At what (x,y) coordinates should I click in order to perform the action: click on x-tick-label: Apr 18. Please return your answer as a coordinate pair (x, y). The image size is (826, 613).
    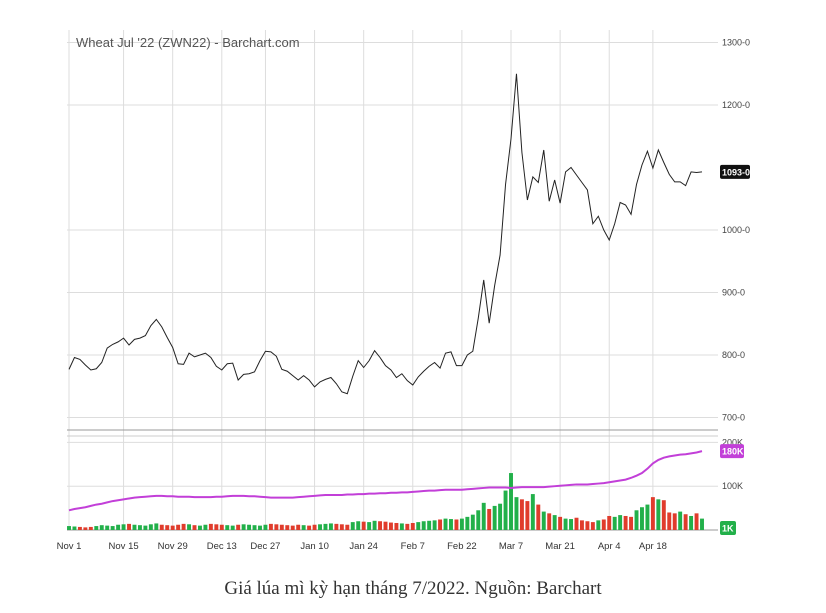
    Looking at the image, I should click on (653, 546).